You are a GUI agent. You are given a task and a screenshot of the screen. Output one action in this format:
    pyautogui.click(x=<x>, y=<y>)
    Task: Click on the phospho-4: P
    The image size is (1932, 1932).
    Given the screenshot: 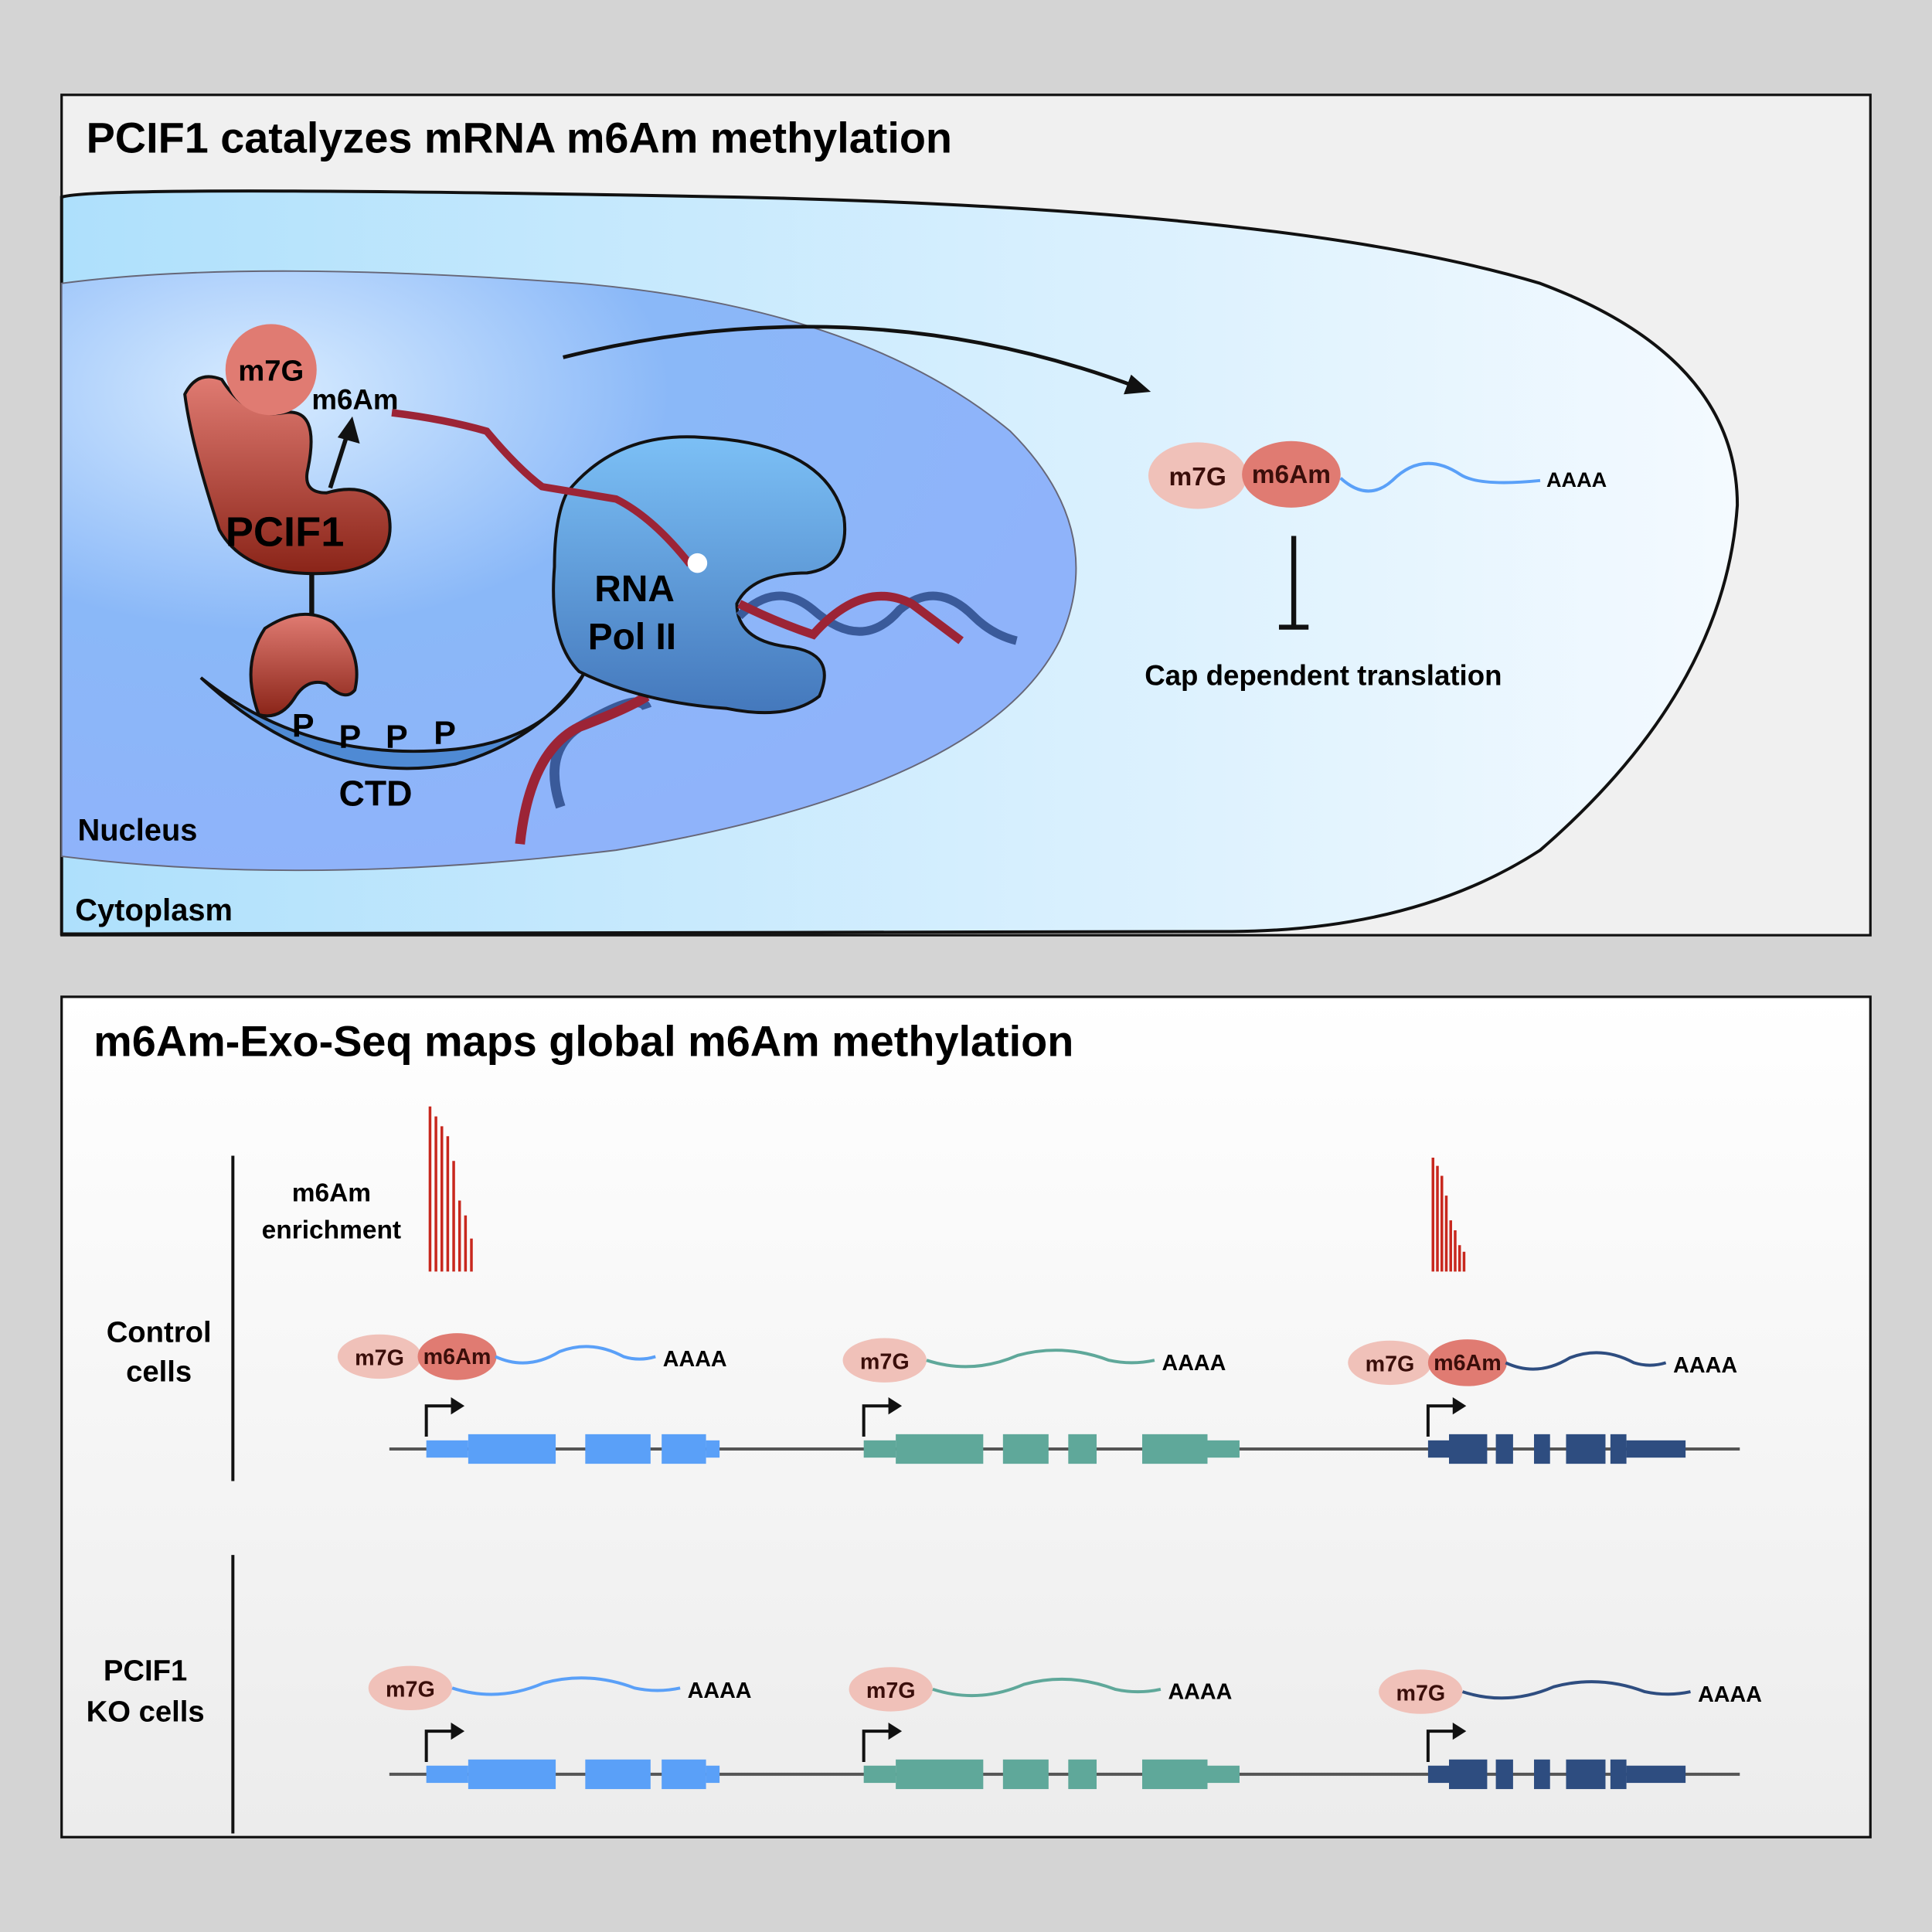 What is the action you would take?
    pyautogui.click(x=445, y=734)
    